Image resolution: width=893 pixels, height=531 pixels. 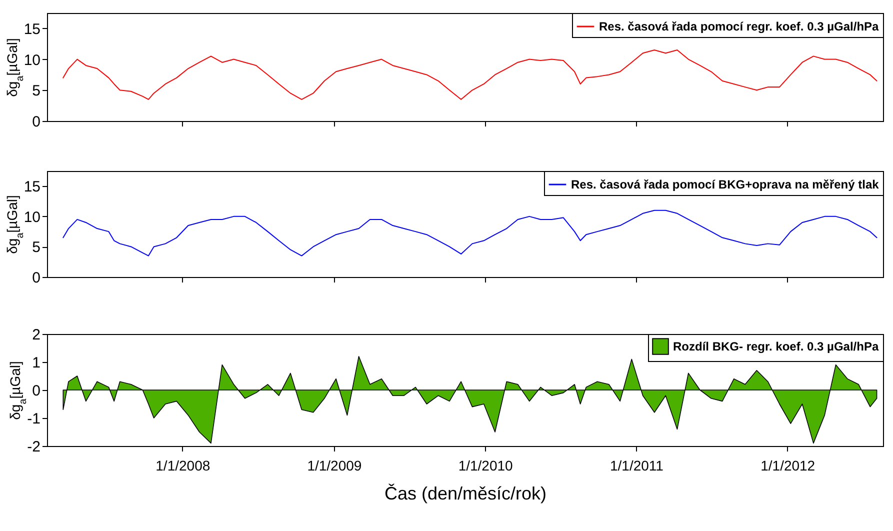 I want to click on legend-label: Rozdíl BKG- regr. koef. 0.3 µGal/hPa, so click(x=776, y=347).